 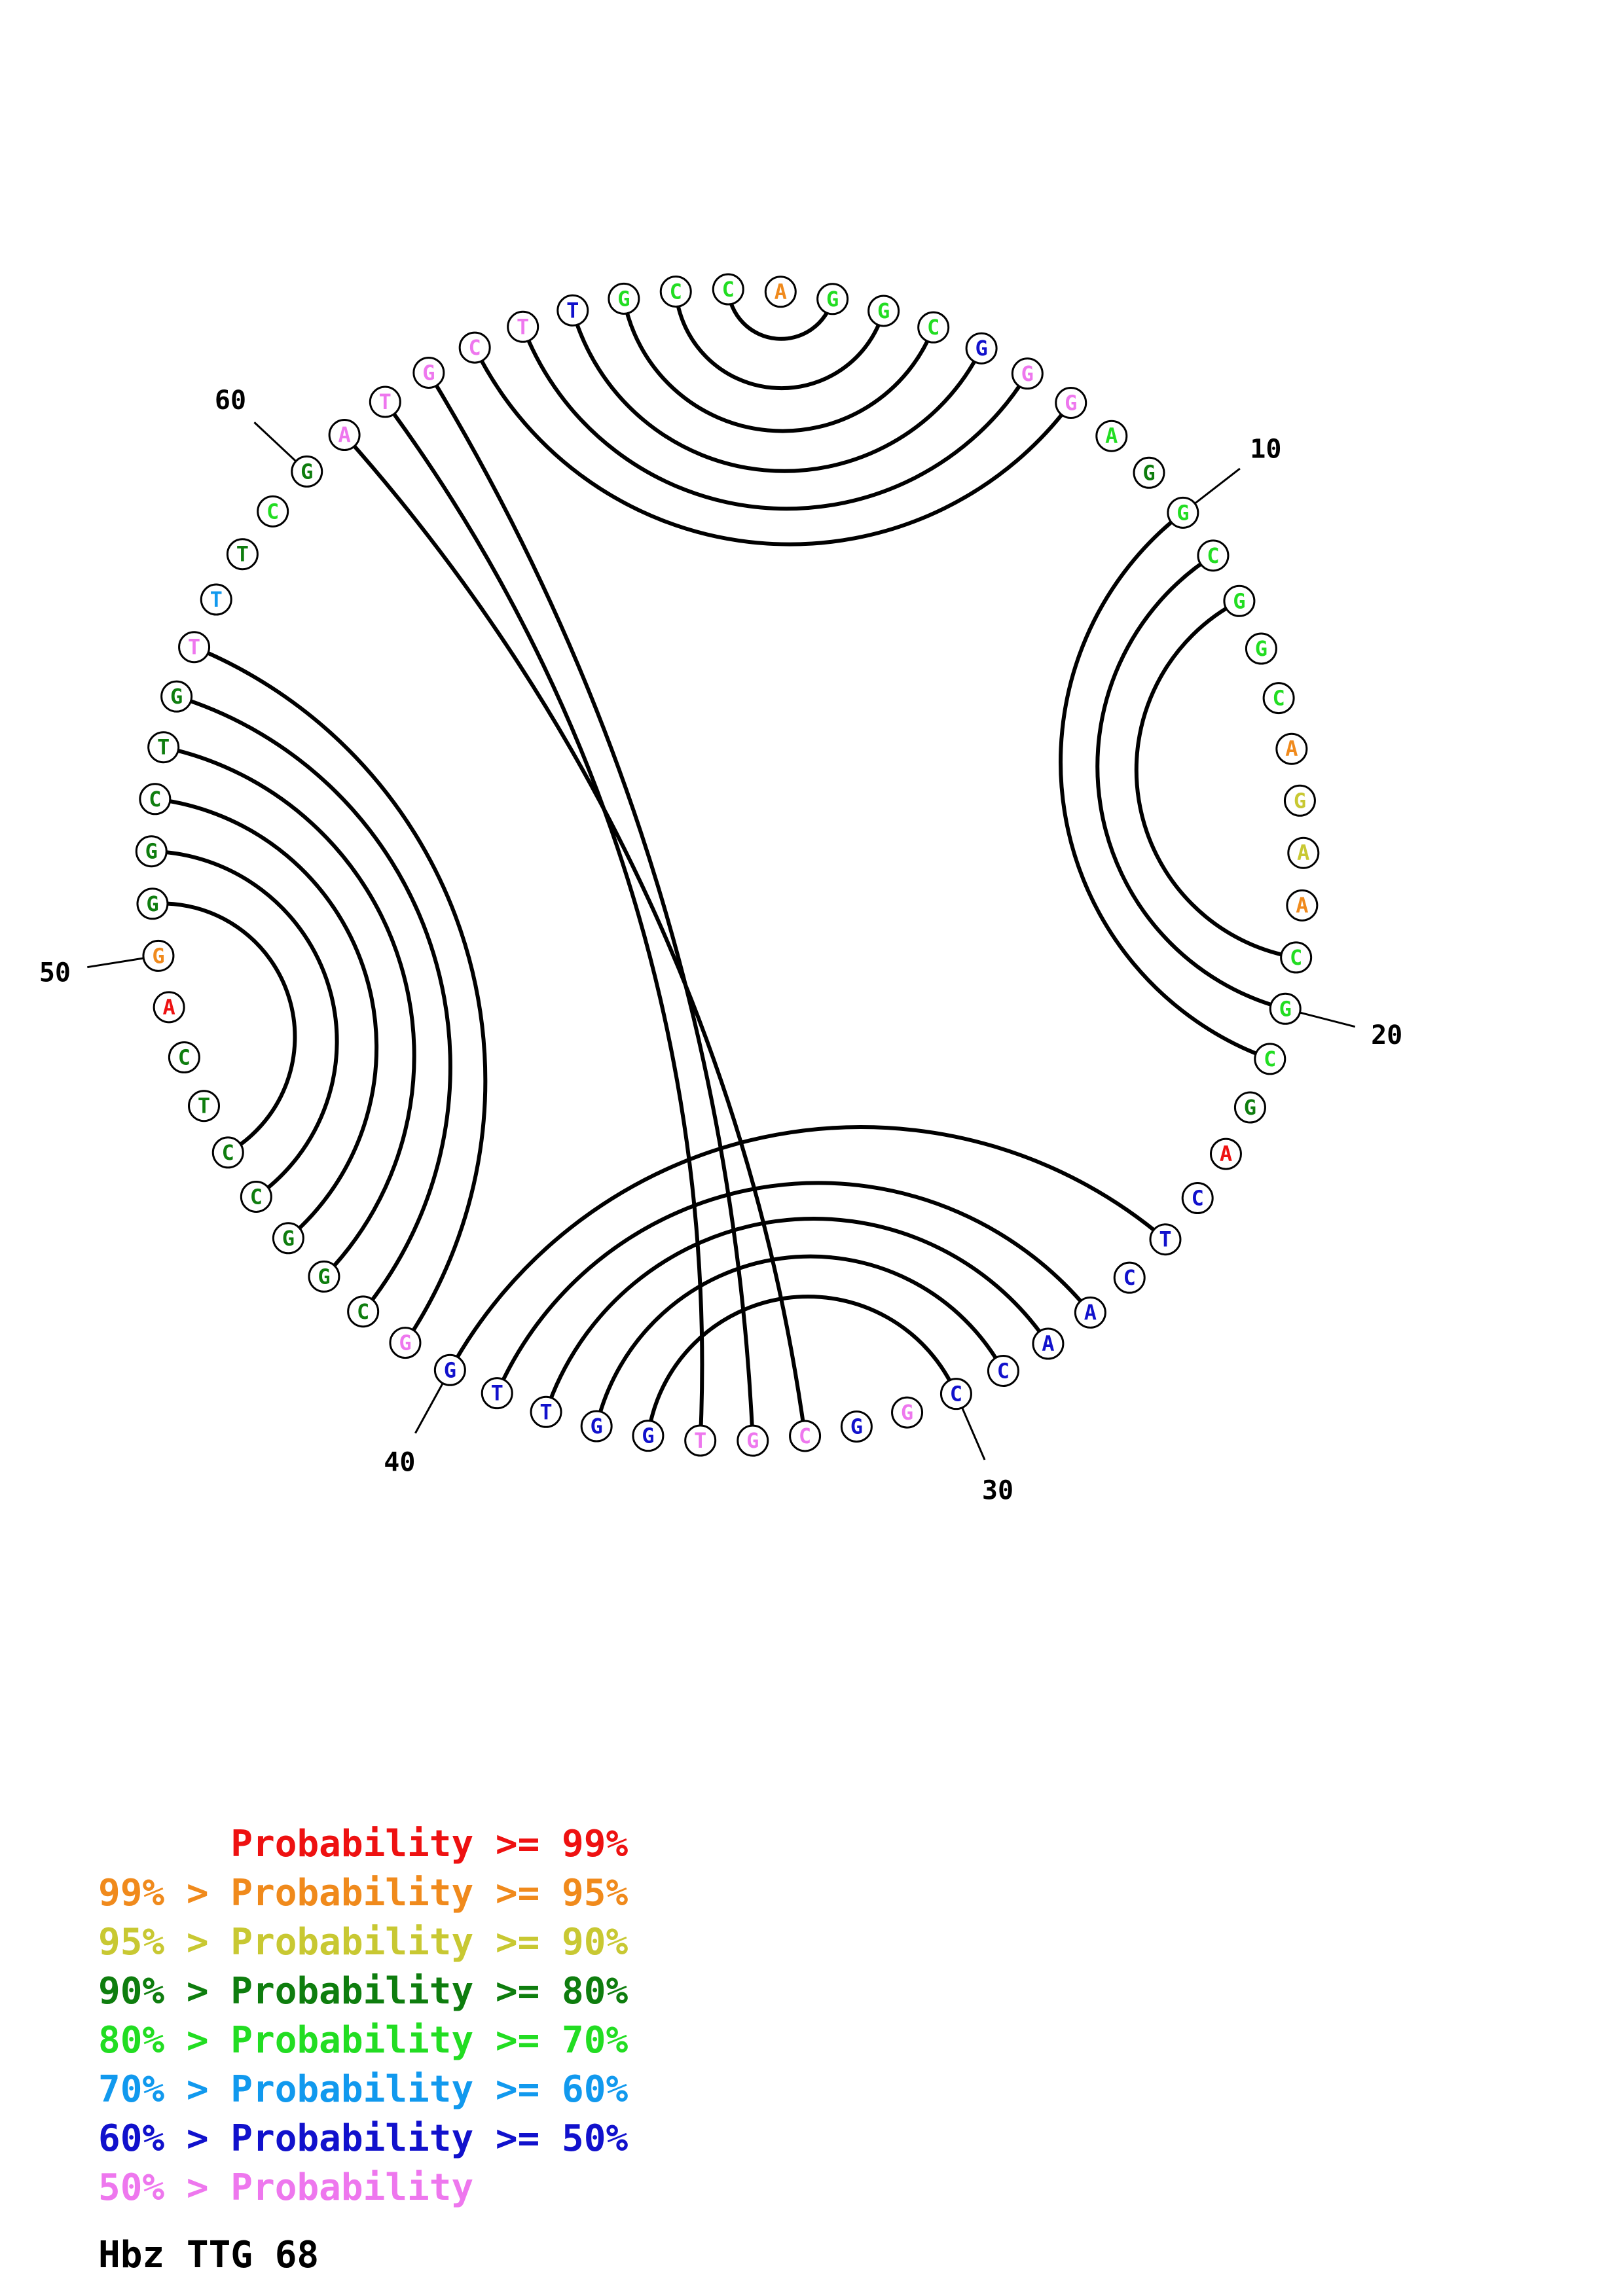 I want to click on legend-prefix: 99% >, so click(x=164, y=1893).